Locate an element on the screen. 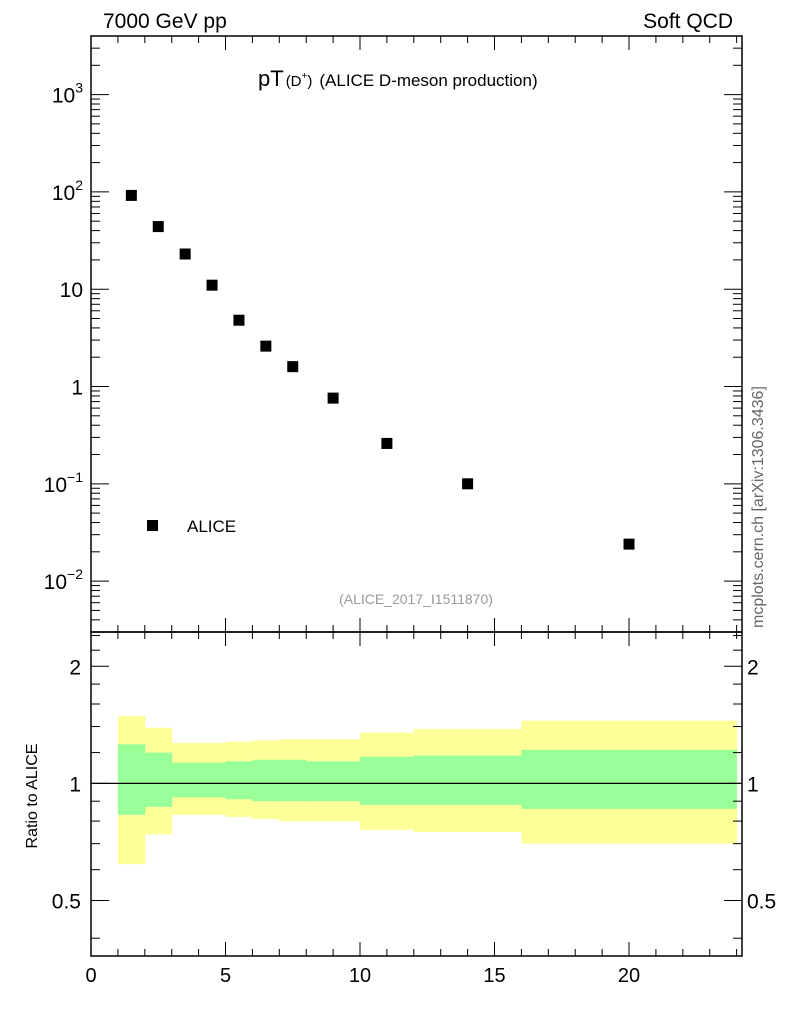 This screenshot has height=1024, width=786. plot-title: pT (D+) (ALICE D-meson production) is located at coordinates (398, 78).